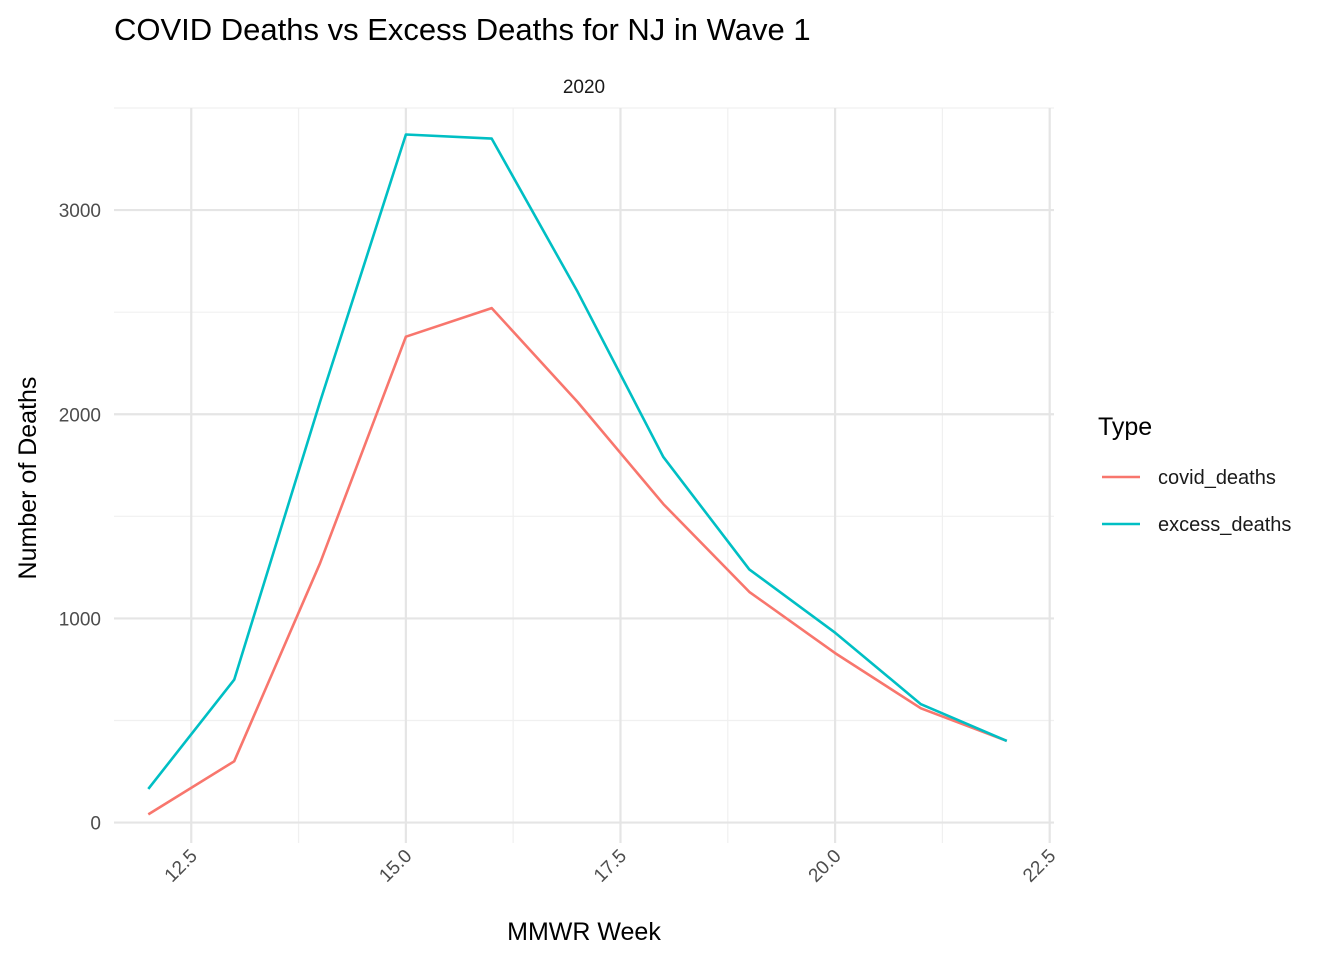 The height and width of the screenshot is (960, 1344). What do you see at coordinates (80, 415) in the screenshot?
I see `y-tick-label: 2000` at bounding box center [80, 415].